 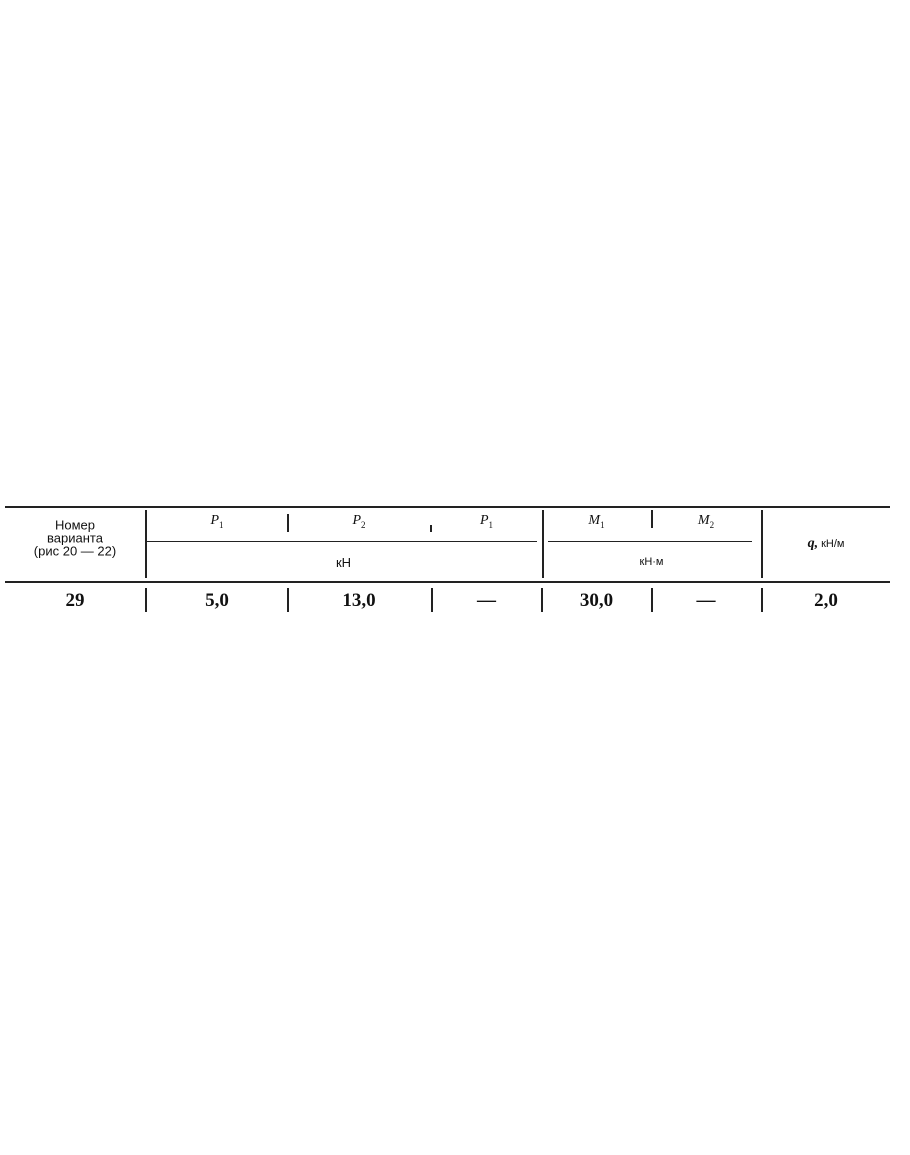 I want to click on cell-q: 2,0, so click(x=826, y=600).